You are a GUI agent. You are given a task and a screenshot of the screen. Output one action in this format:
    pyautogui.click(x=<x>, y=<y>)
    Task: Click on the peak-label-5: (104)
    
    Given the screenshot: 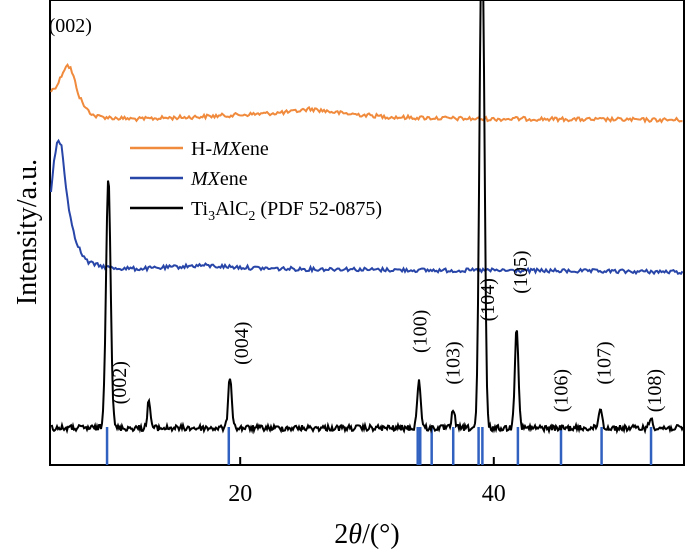 What is the action you would take?
    pyautogui.click(x=488, y=299)
    